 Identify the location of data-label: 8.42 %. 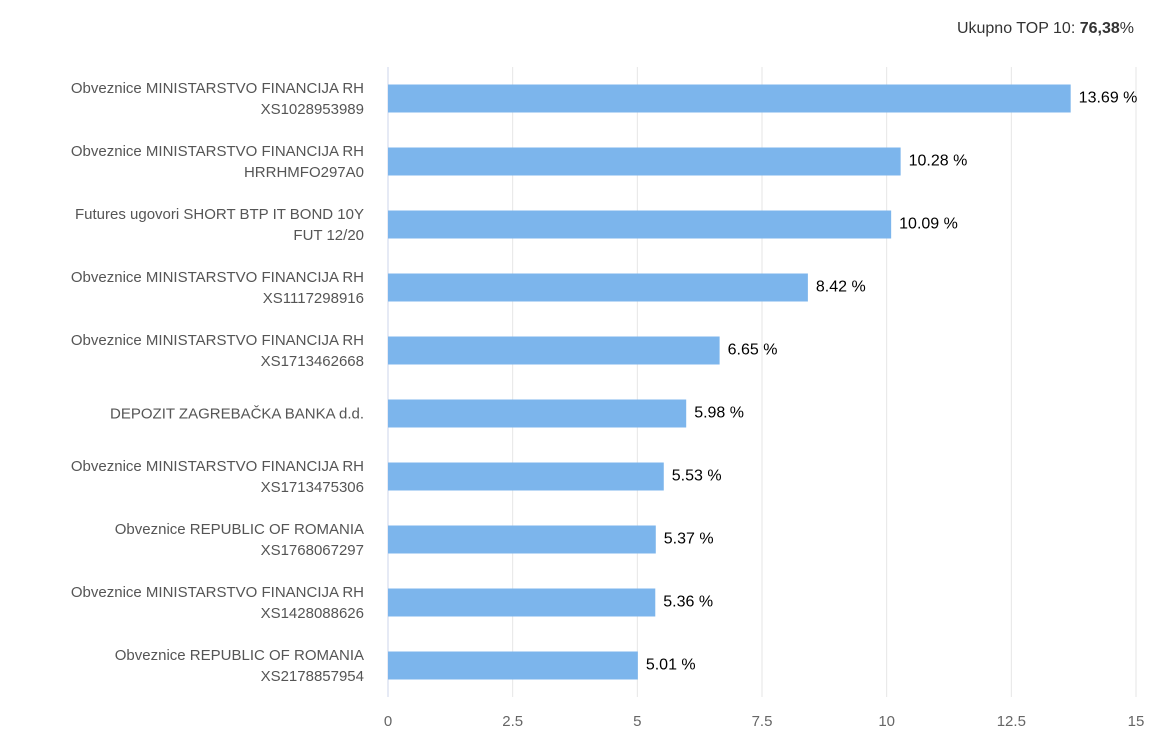
(841, 287).